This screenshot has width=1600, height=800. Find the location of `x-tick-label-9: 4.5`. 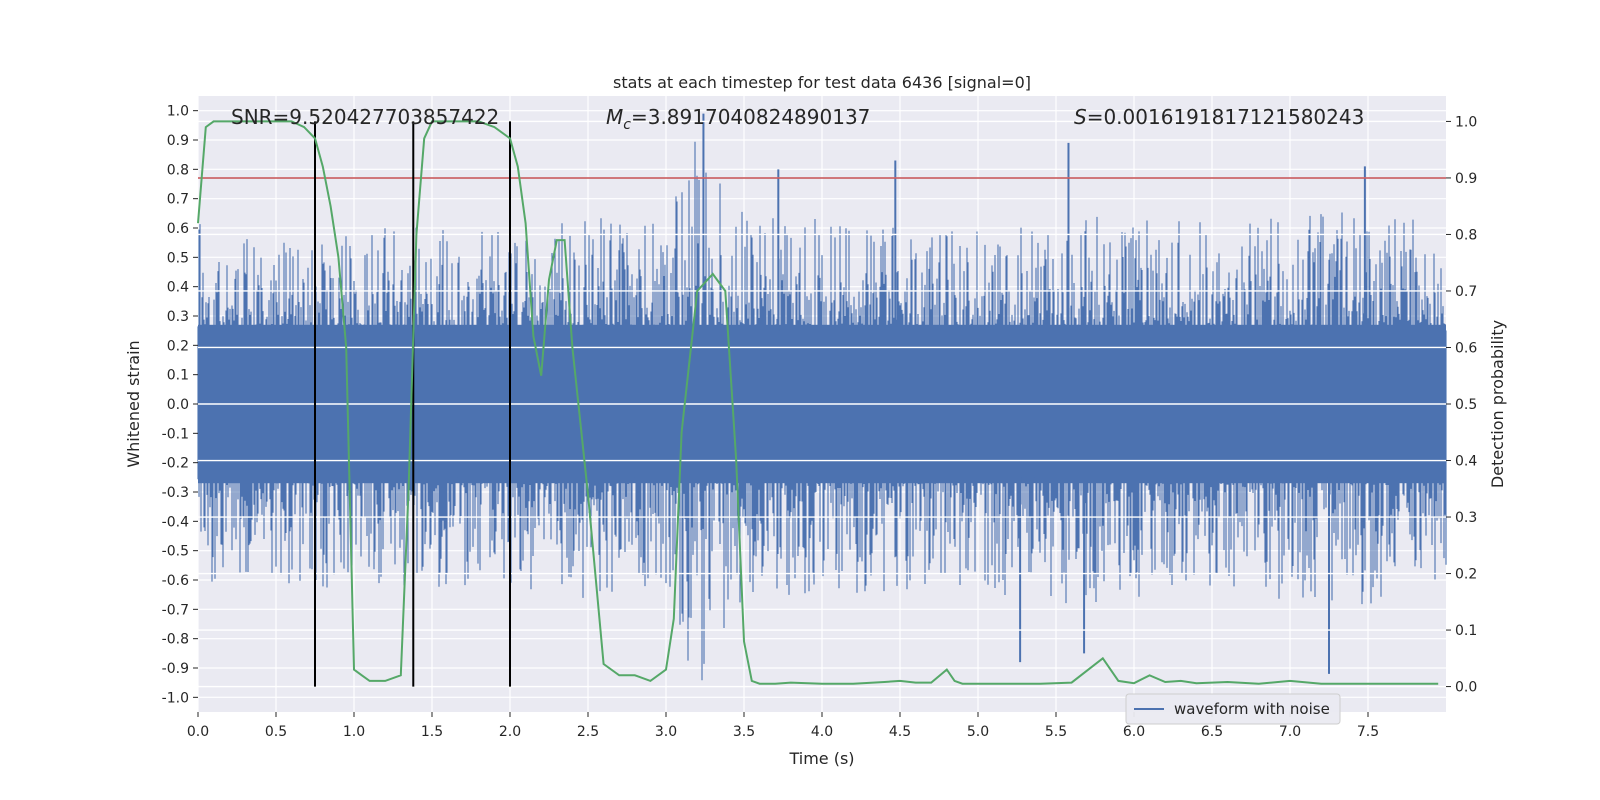

x-tick-label-9: 4.5 is located at coordinates (900, 732).